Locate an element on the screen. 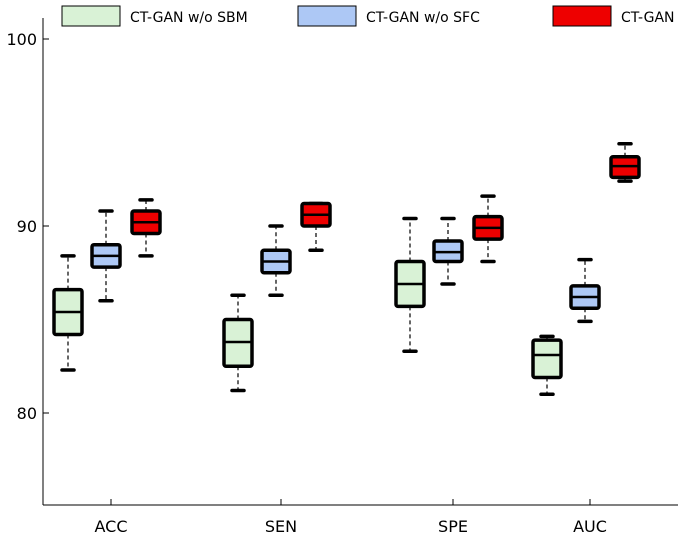  legend: CT-GAN w/o SBM CT-GAN w/o SFC CT-GAN is located at coordinates (368, 16).